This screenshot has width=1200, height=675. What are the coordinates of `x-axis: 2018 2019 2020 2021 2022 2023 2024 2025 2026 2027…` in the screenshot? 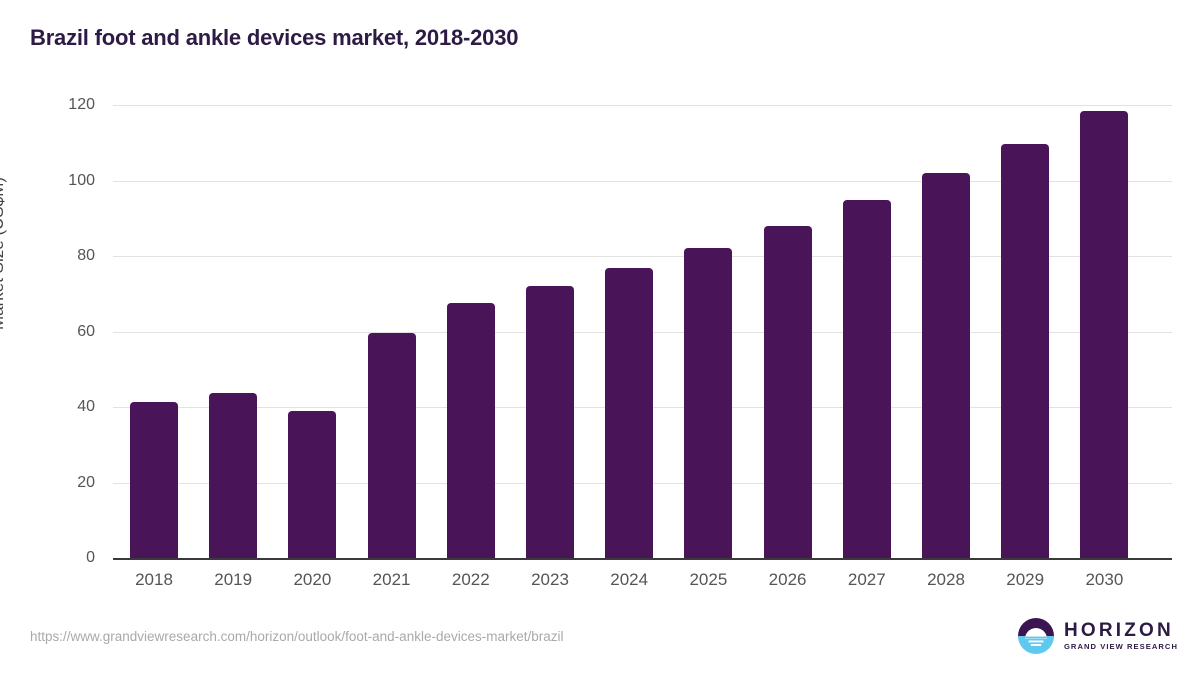 It's located at (642, 584).